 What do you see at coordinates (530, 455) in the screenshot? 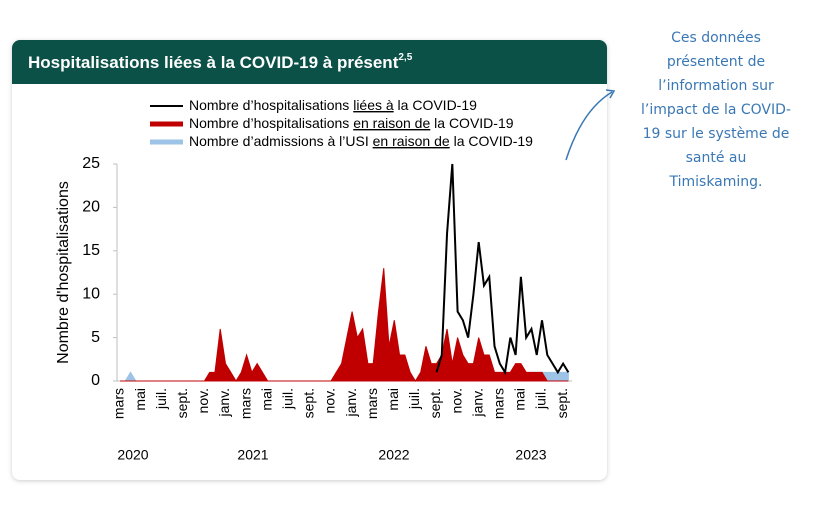
I see `year-label: 2023` at bounding box center [530, 455].